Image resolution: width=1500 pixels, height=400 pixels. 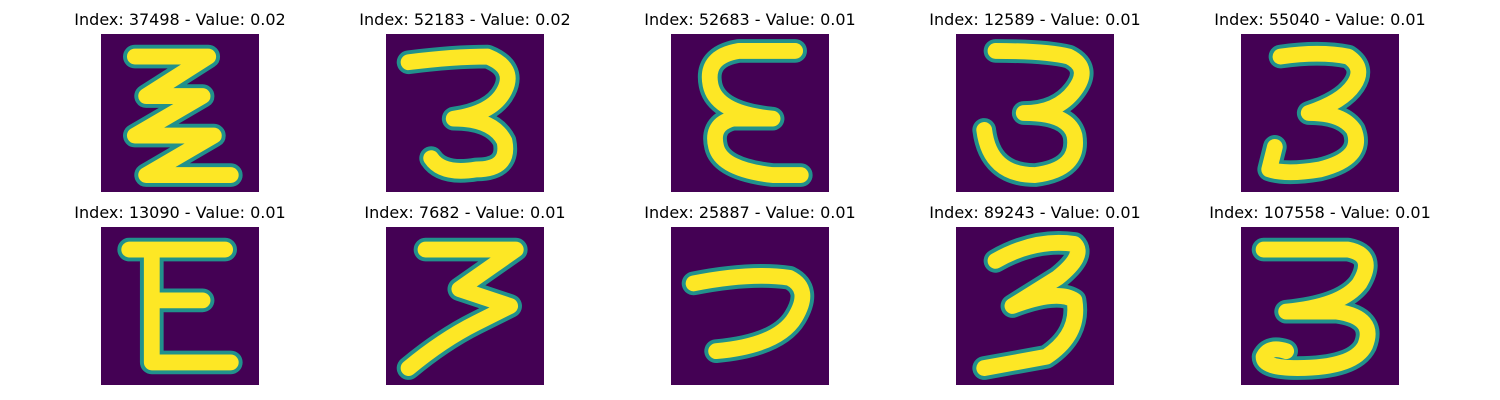 What do you see at coordinates (1035, 212) in the screenshot?
I see `panel-title: Index: 89243 - Value: 0.01` at bounding box center [1035, 212].